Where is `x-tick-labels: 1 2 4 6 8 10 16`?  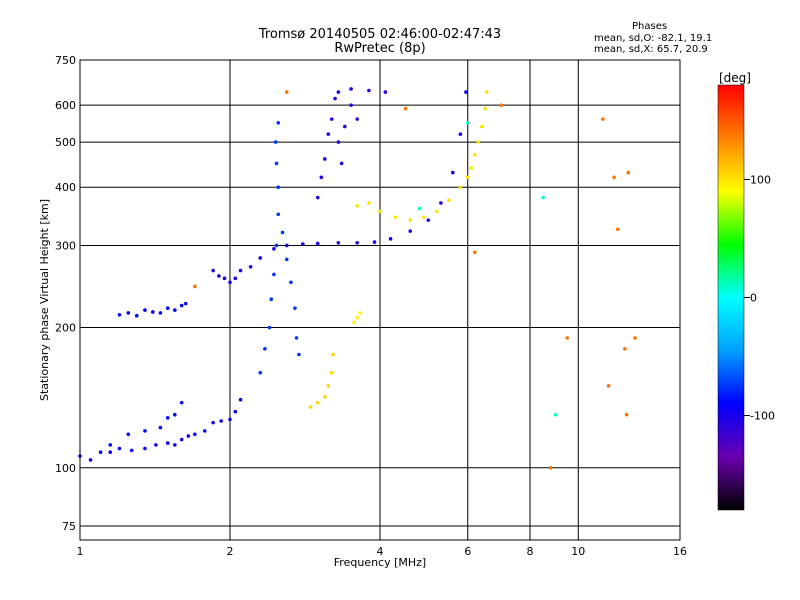 x-tick-labels: 1 2 4 6 8 10 16 is located at coordinates (382, 551).